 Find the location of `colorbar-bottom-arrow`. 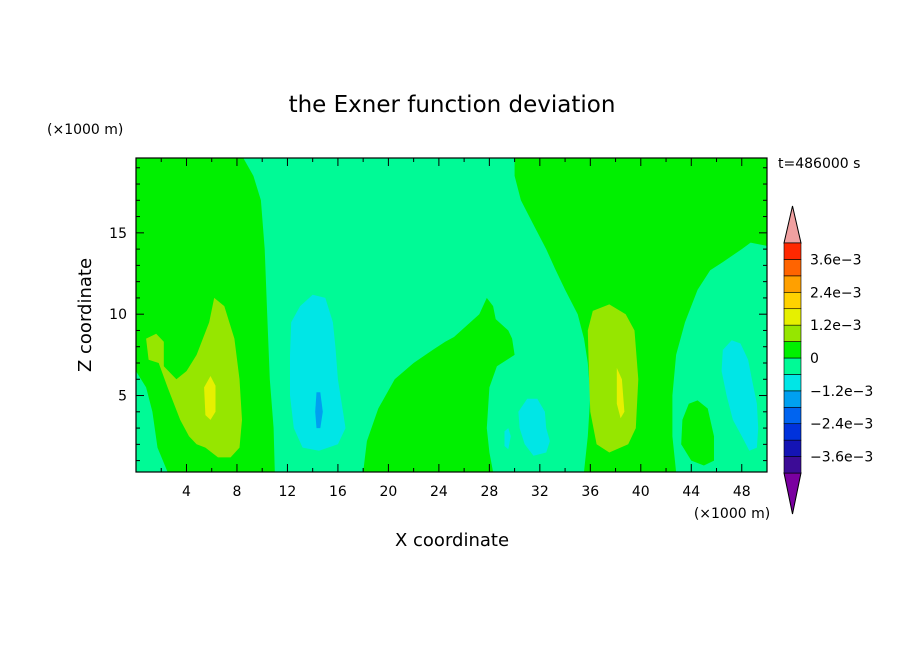

colorbar-bottom-arrow is located at coordinates (792, 493).